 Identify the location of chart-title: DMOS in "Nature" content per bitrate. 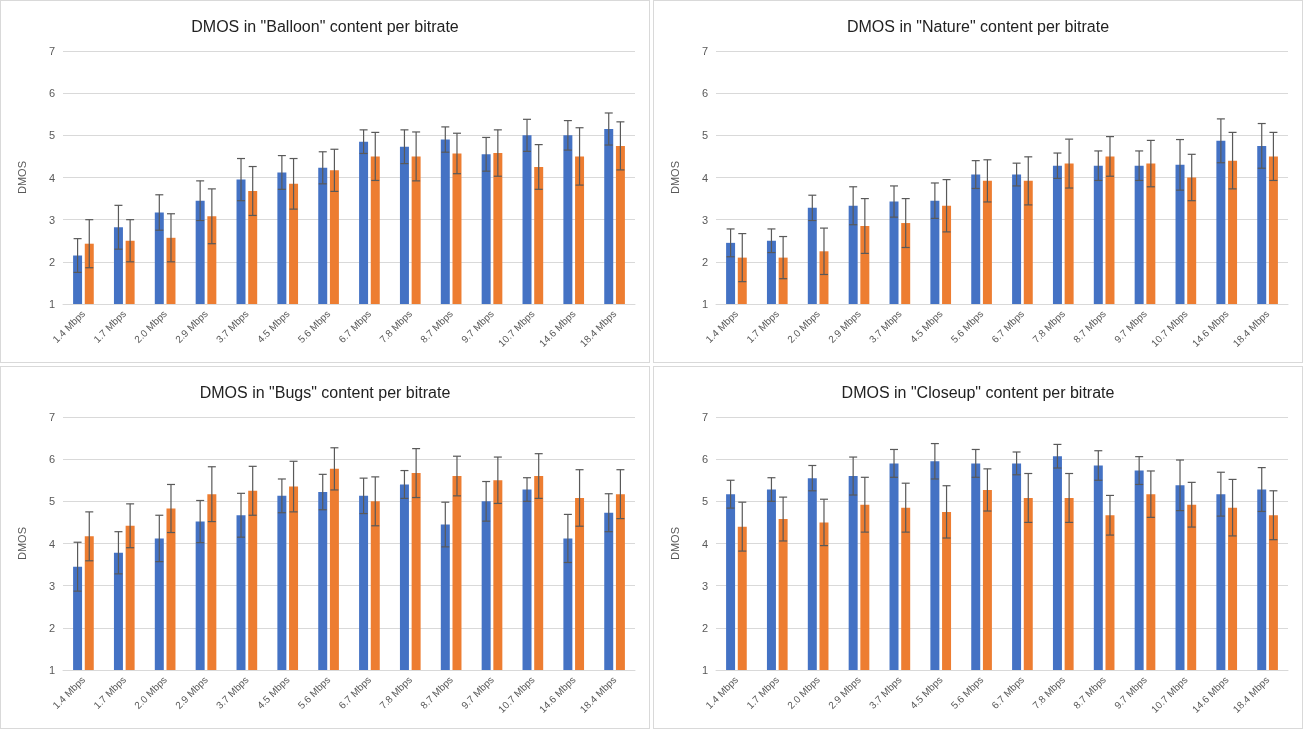
(978, 26).